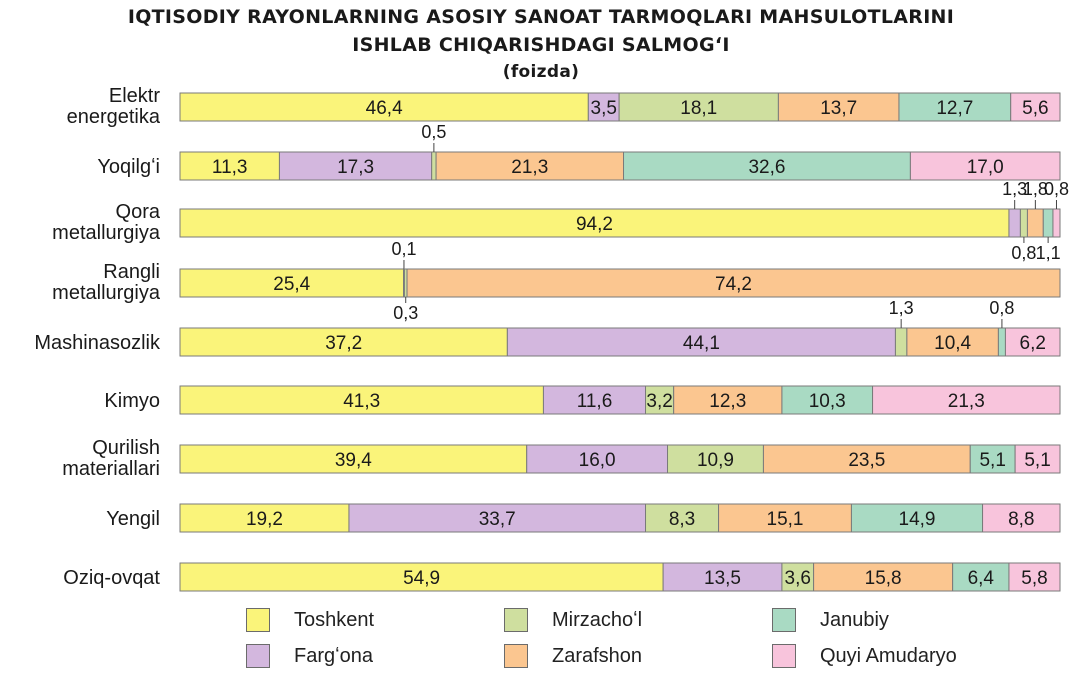 The height and width of the screenshot is (681, 1082). Describe the element at coordinates (1056, 223) in the screenshot. I see `bar-segment-qora-metallurgiya-quyi-amudaryo` at that location.